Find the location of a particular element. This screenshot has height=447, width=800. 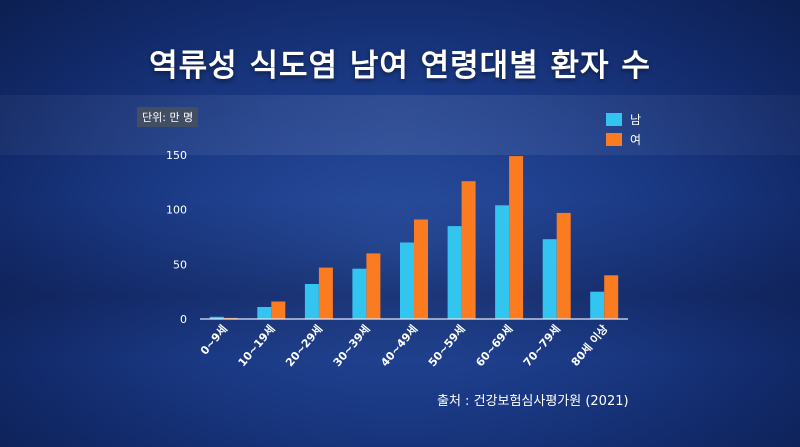

y-tick-label: 150 is located at coordinates (176, 155).